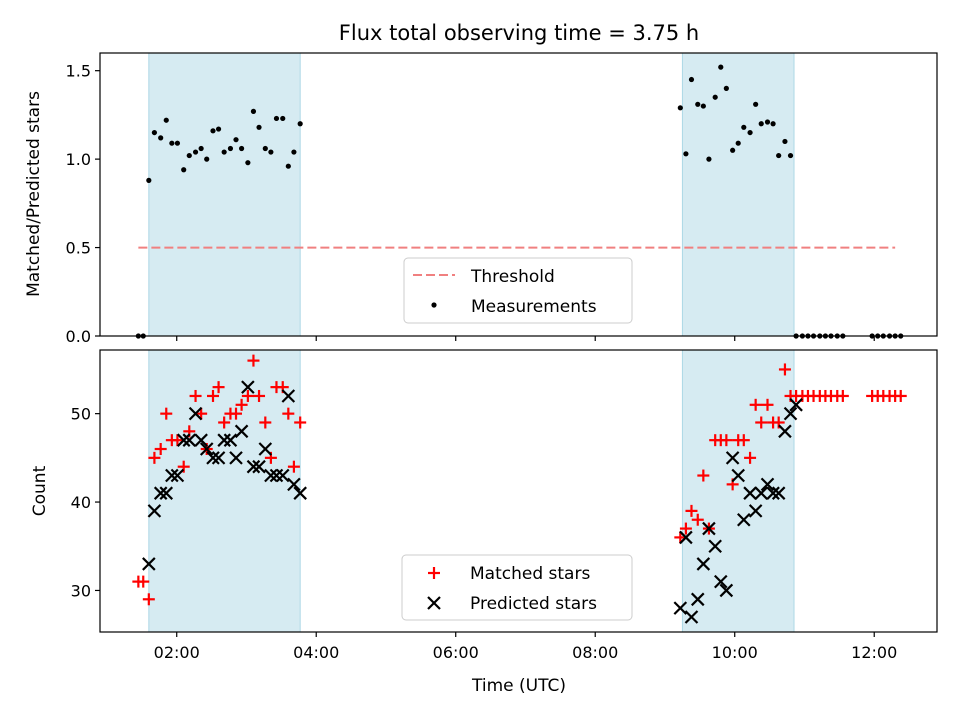 The width and height of the screenshot is (960, 720). What do you see at coordinates (34, 194) in the screenshot?
I see `top-ylabel: Matched/Predicted stars` at bounding box center [34, 194].